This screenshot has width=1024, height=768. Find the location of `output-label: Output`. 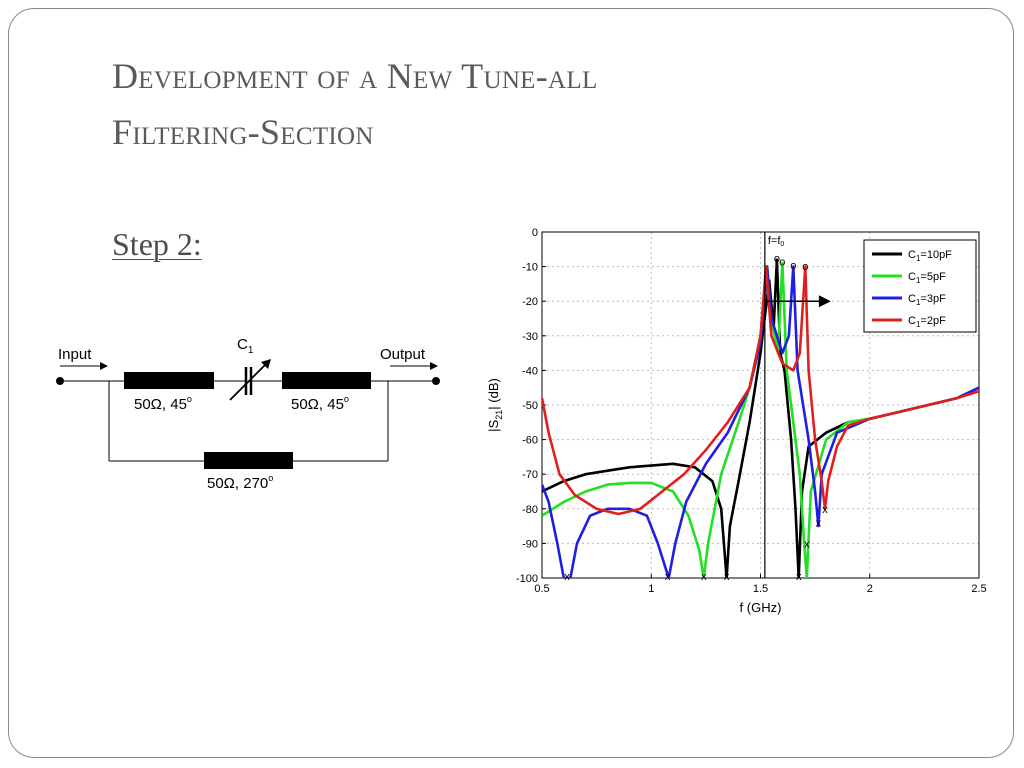

output-label: Output is located at coordinates (403, 354).